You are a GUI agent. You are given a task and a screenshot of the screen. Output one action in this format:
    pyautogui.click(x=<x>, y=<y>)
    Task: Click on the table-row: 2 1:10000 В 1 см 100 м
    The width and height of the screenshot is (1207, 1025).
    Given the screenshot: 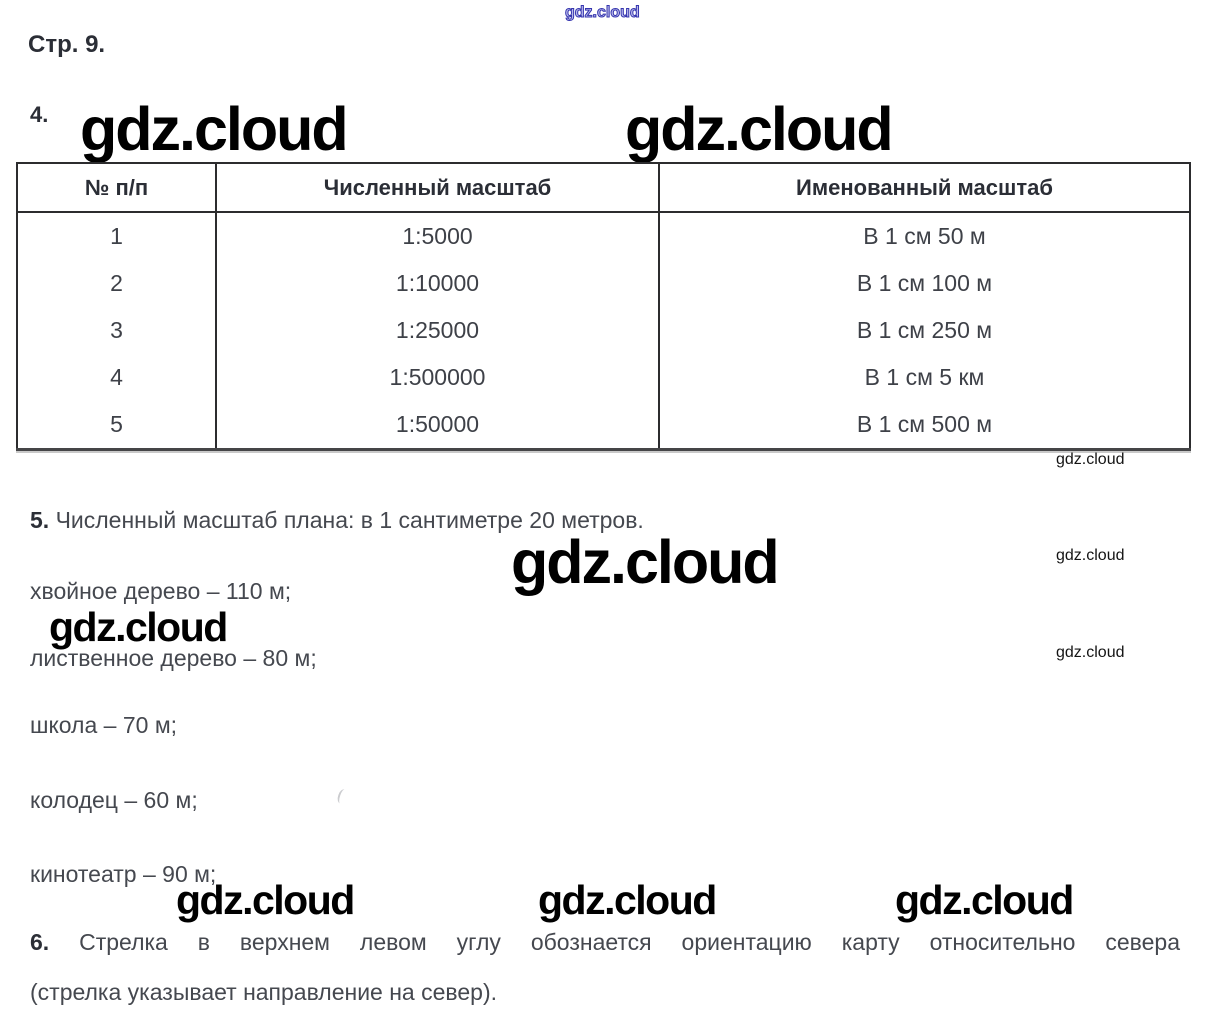 What is the action you would take?
    pyautogui.click(x=603, y=283)
    